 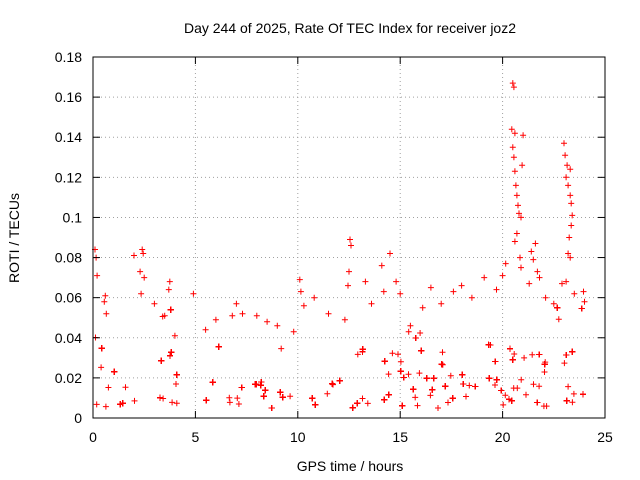 I want to click on y-tick-label: 0.18, so click(x=68, y=57).